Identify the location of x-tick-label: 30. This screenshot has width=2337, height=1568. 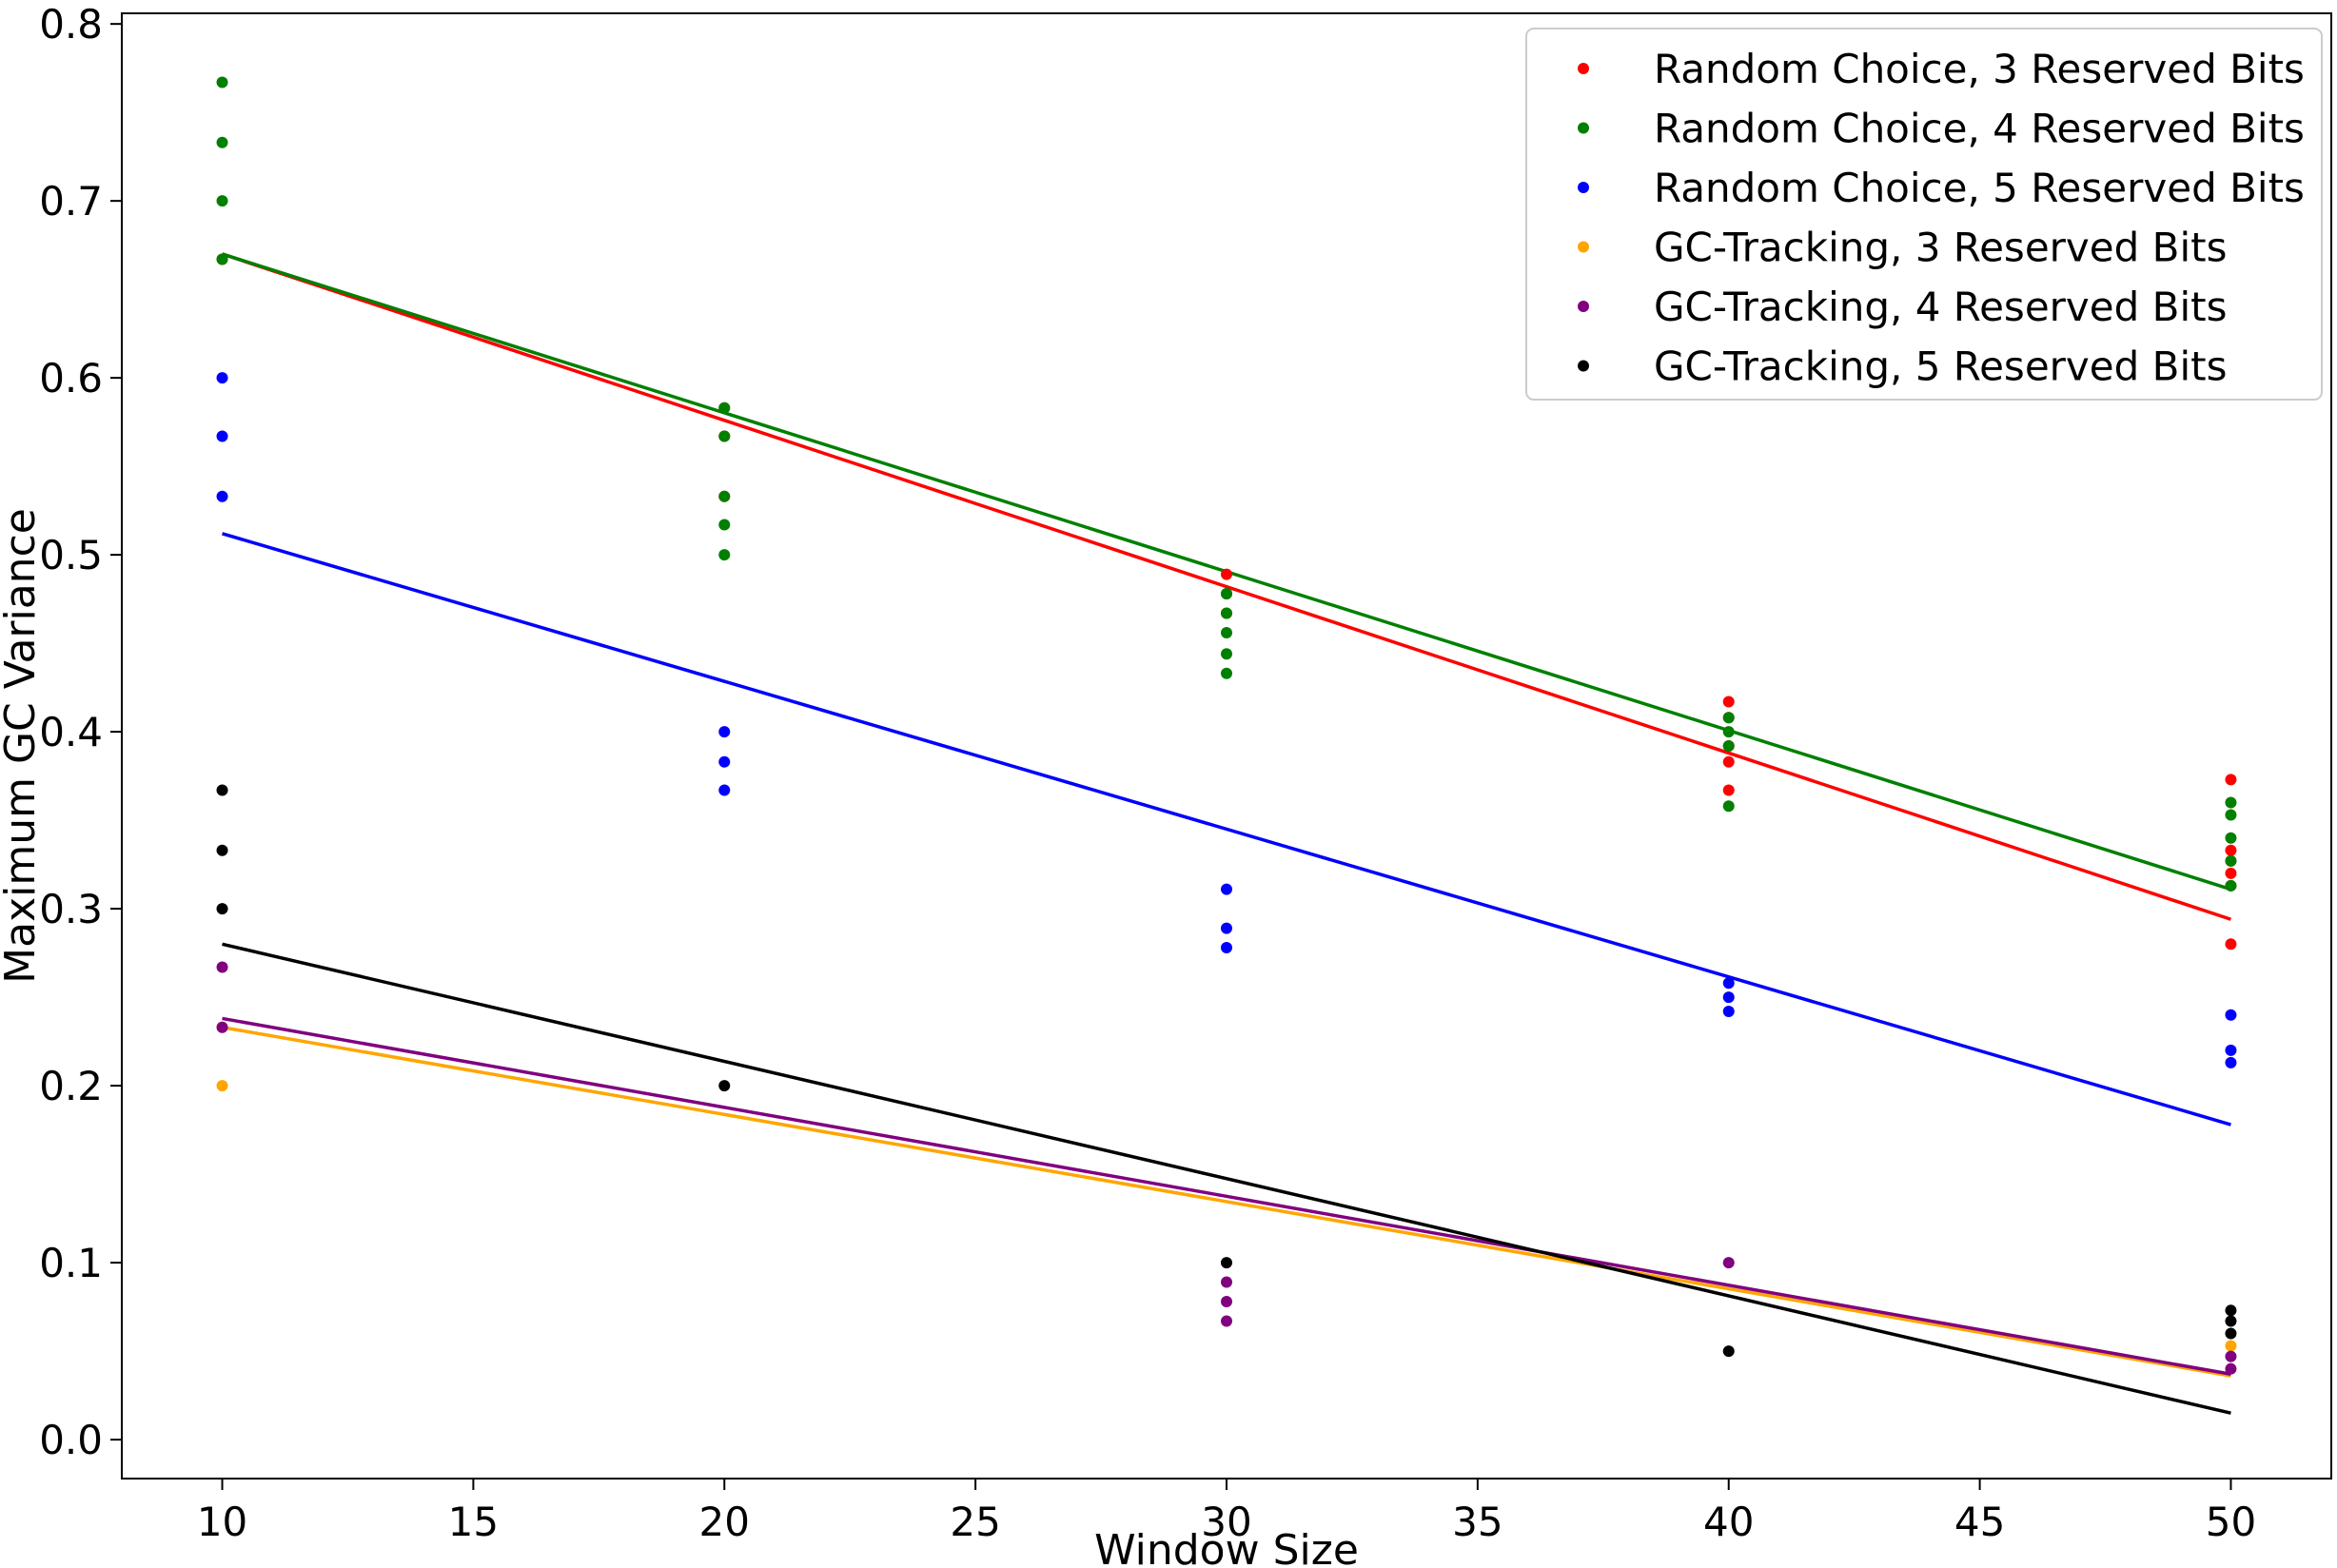
(1226, 1522).